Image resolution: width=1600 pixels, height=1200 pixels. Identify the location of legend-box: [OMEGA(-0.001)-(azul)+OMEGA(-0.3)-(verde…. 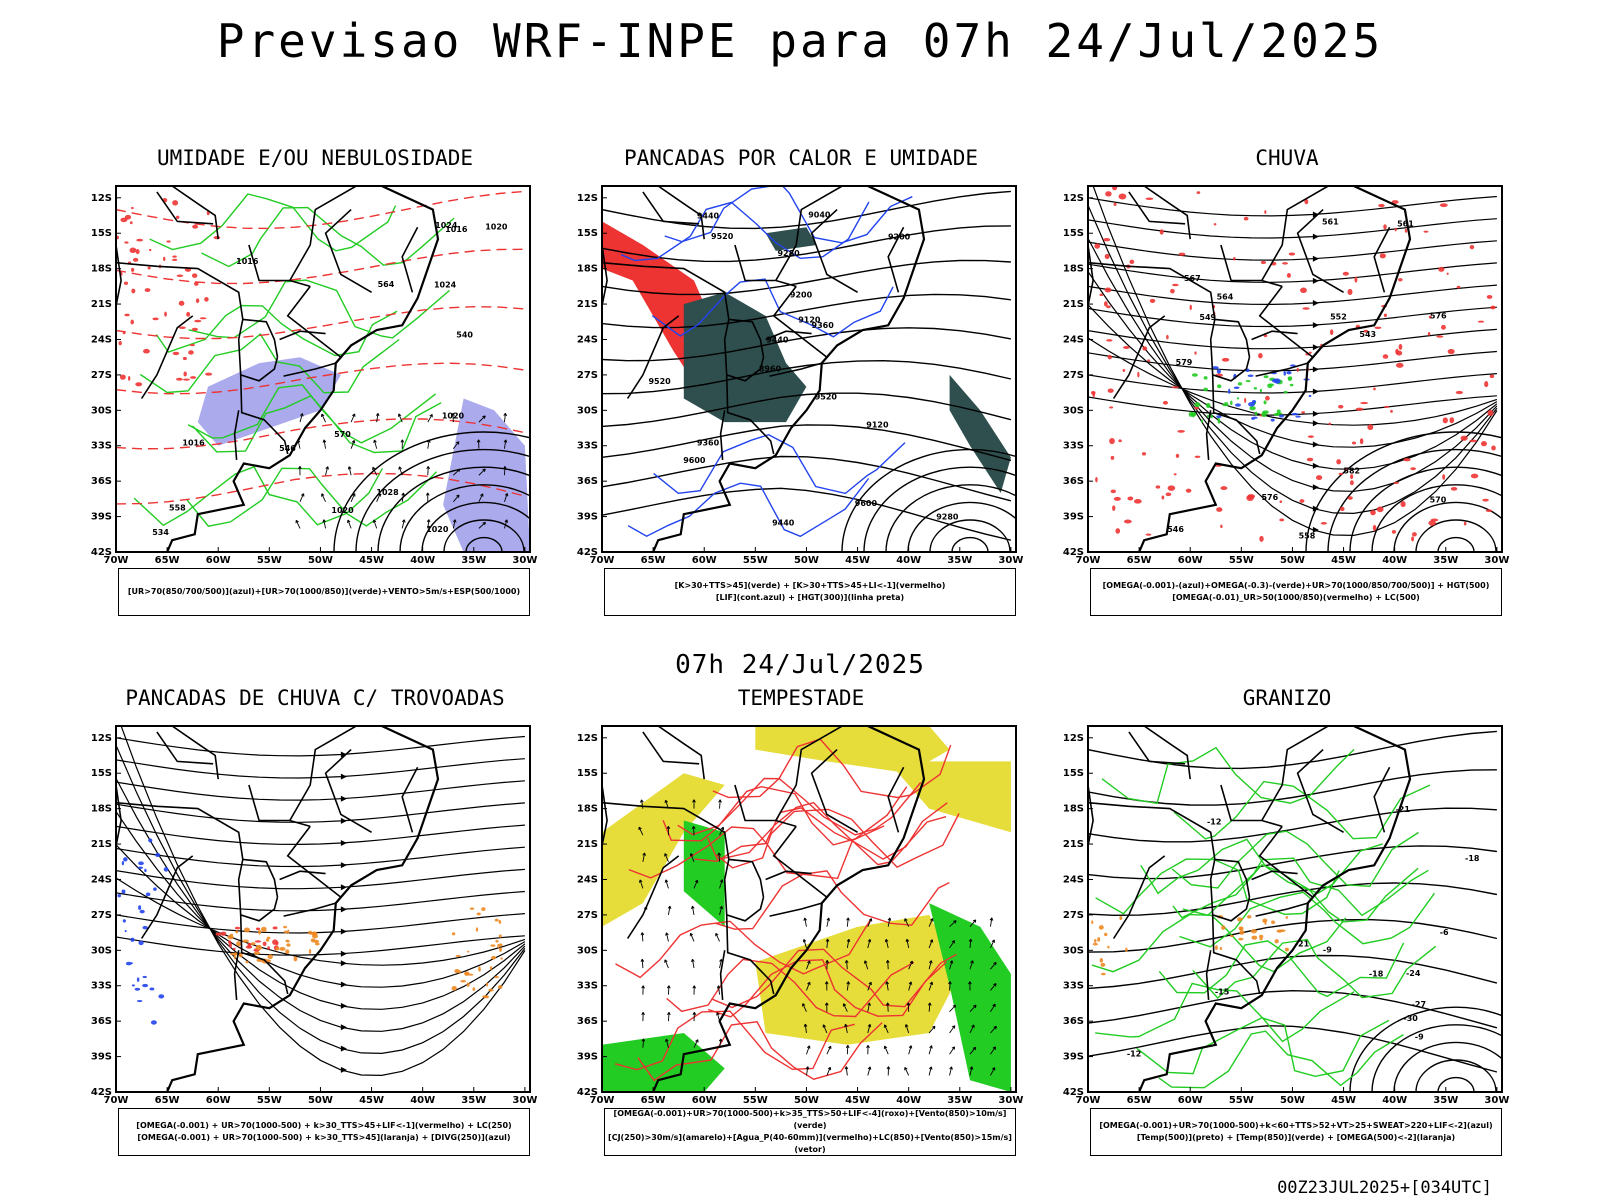
(1296, 592).